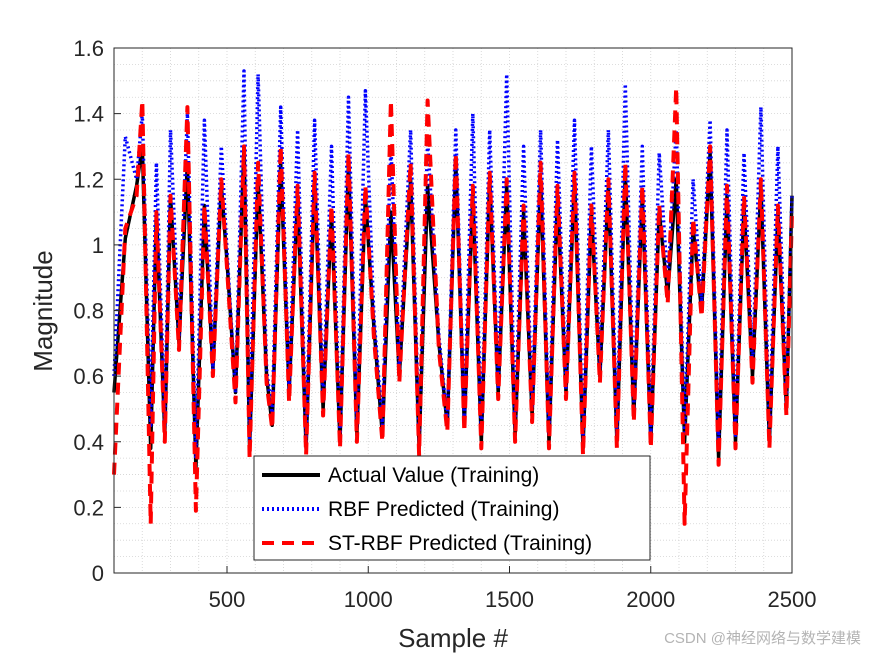 The image size is (875, 656). I want to click on watermark: CSDN @神经网络与数学建模, so click(762, 638).